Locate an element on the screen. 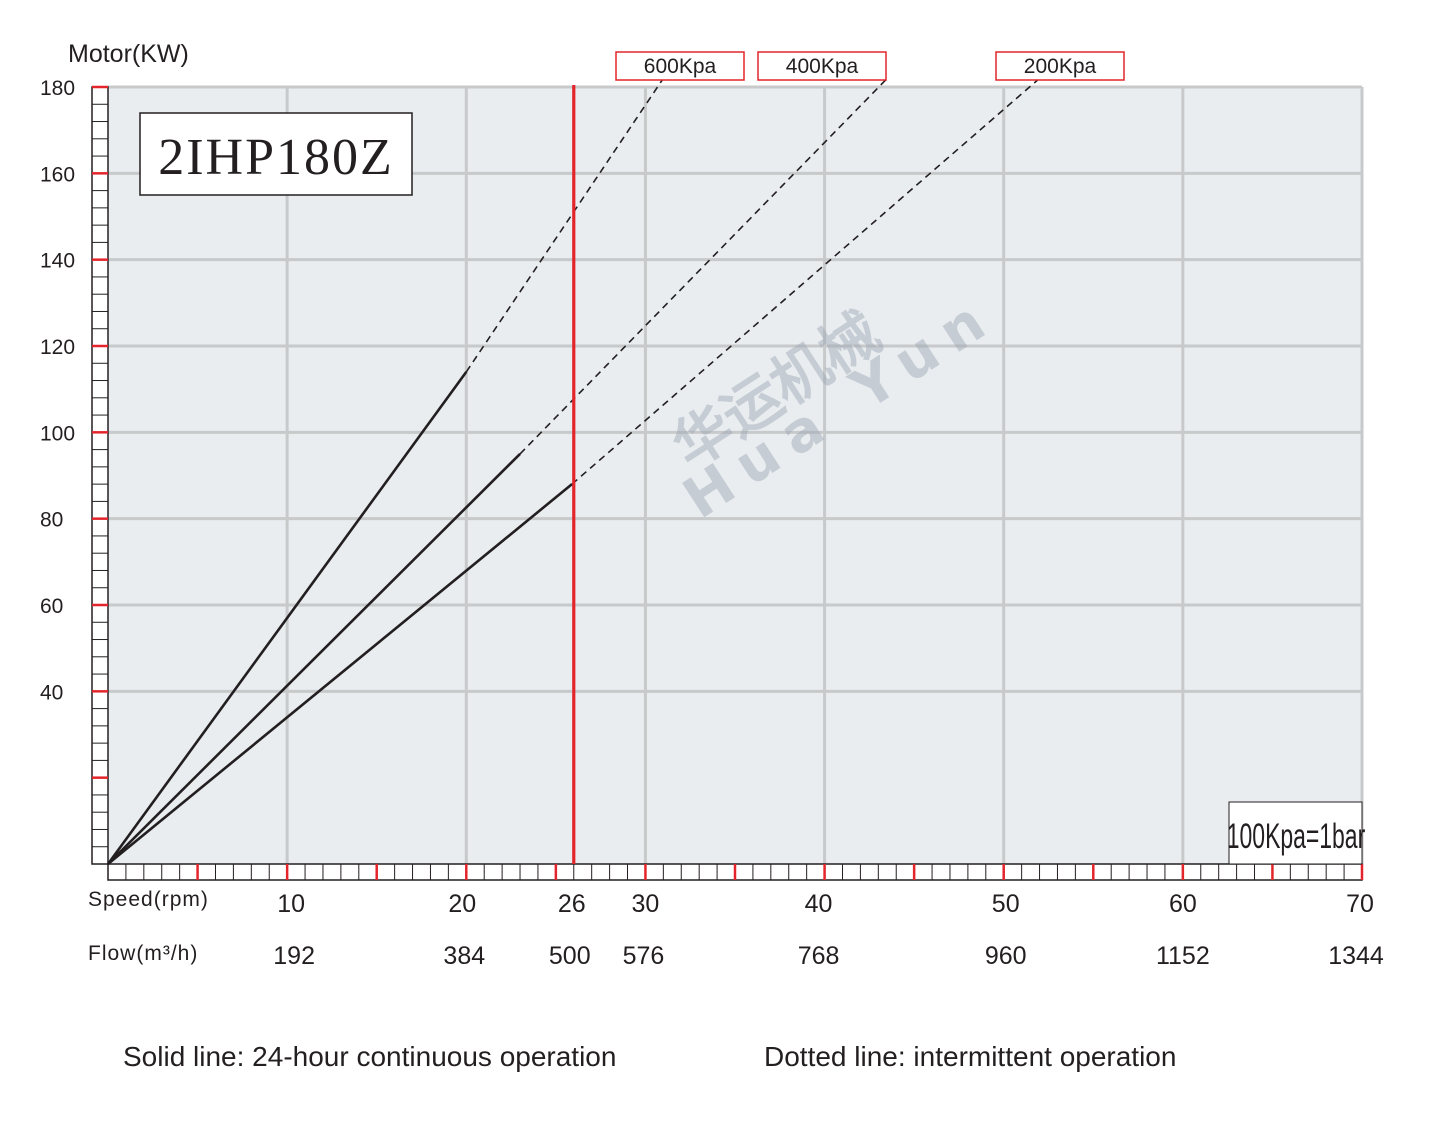 This screenshot has height=1138, width=1453. x-flow-tick-label: 768 is located at coordinates (819, 956).